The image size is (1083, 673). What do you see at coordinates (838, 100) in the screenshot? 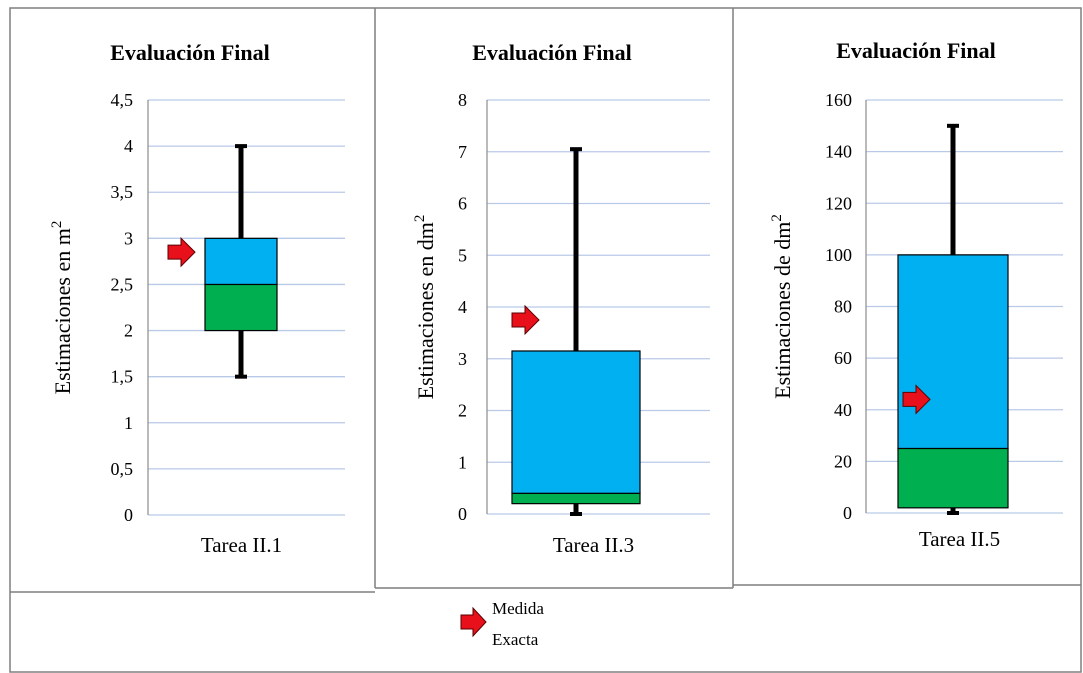
I see `y-tick-label: 160` at bounding box center [838, 100].